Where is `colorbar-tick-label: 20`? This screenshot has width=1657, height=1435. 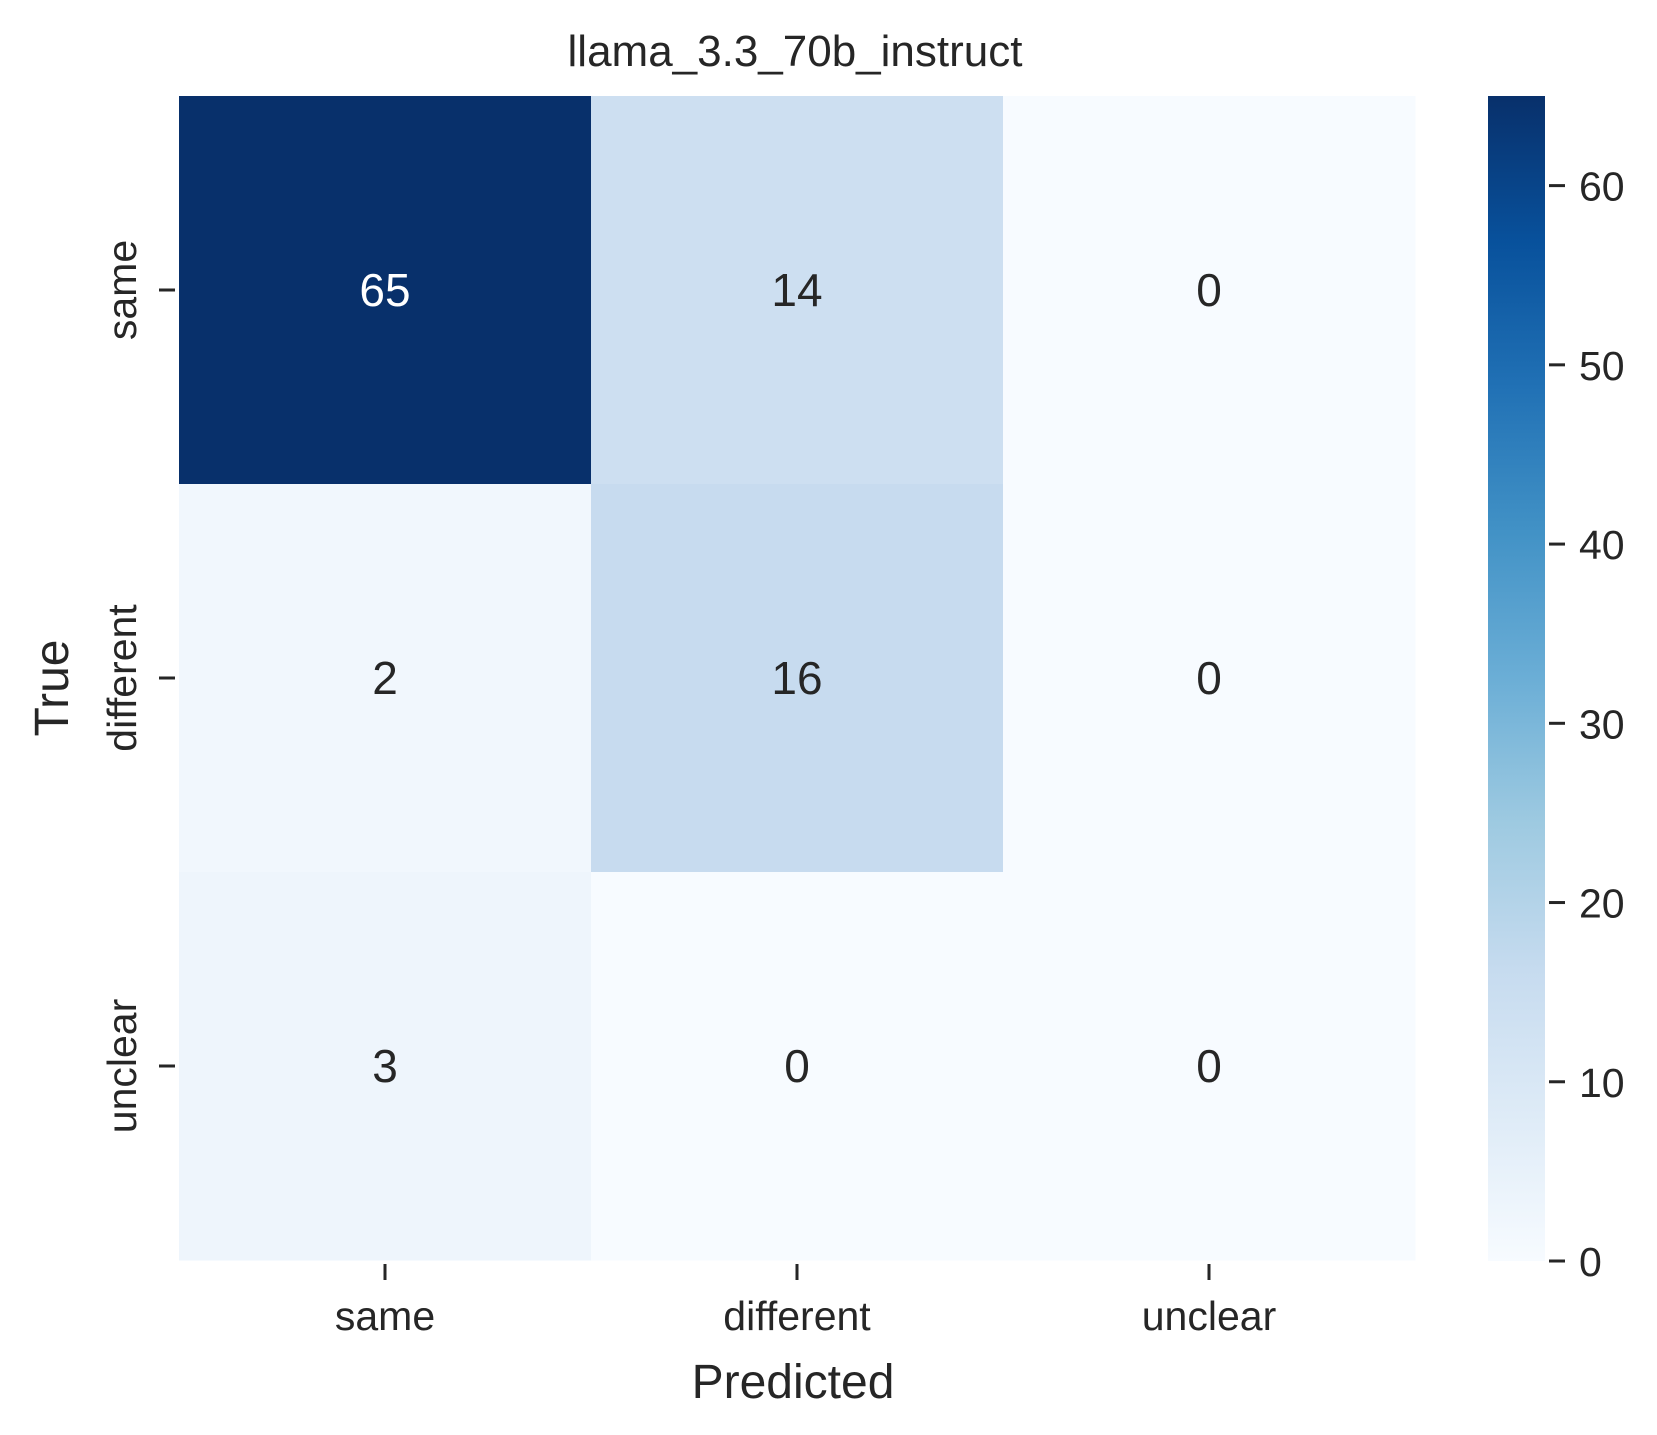 colorbar-tick-label: 20 is located at coordinates (1602, 904).